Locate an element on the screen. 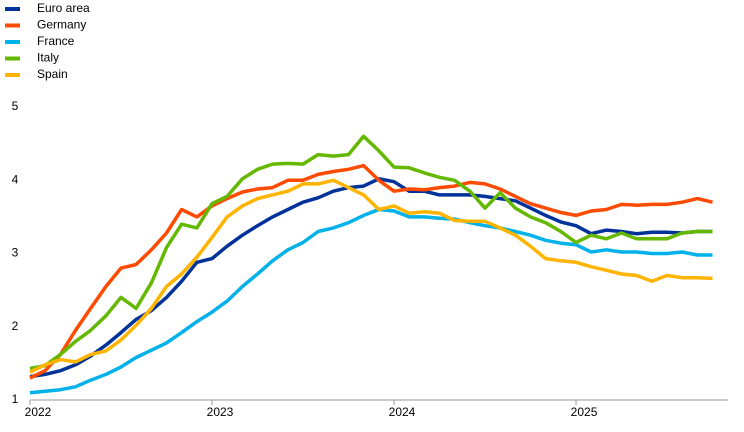 This screenshot has width=744, height=432. legend-label: Euro area is located at coordinates (63, 8).